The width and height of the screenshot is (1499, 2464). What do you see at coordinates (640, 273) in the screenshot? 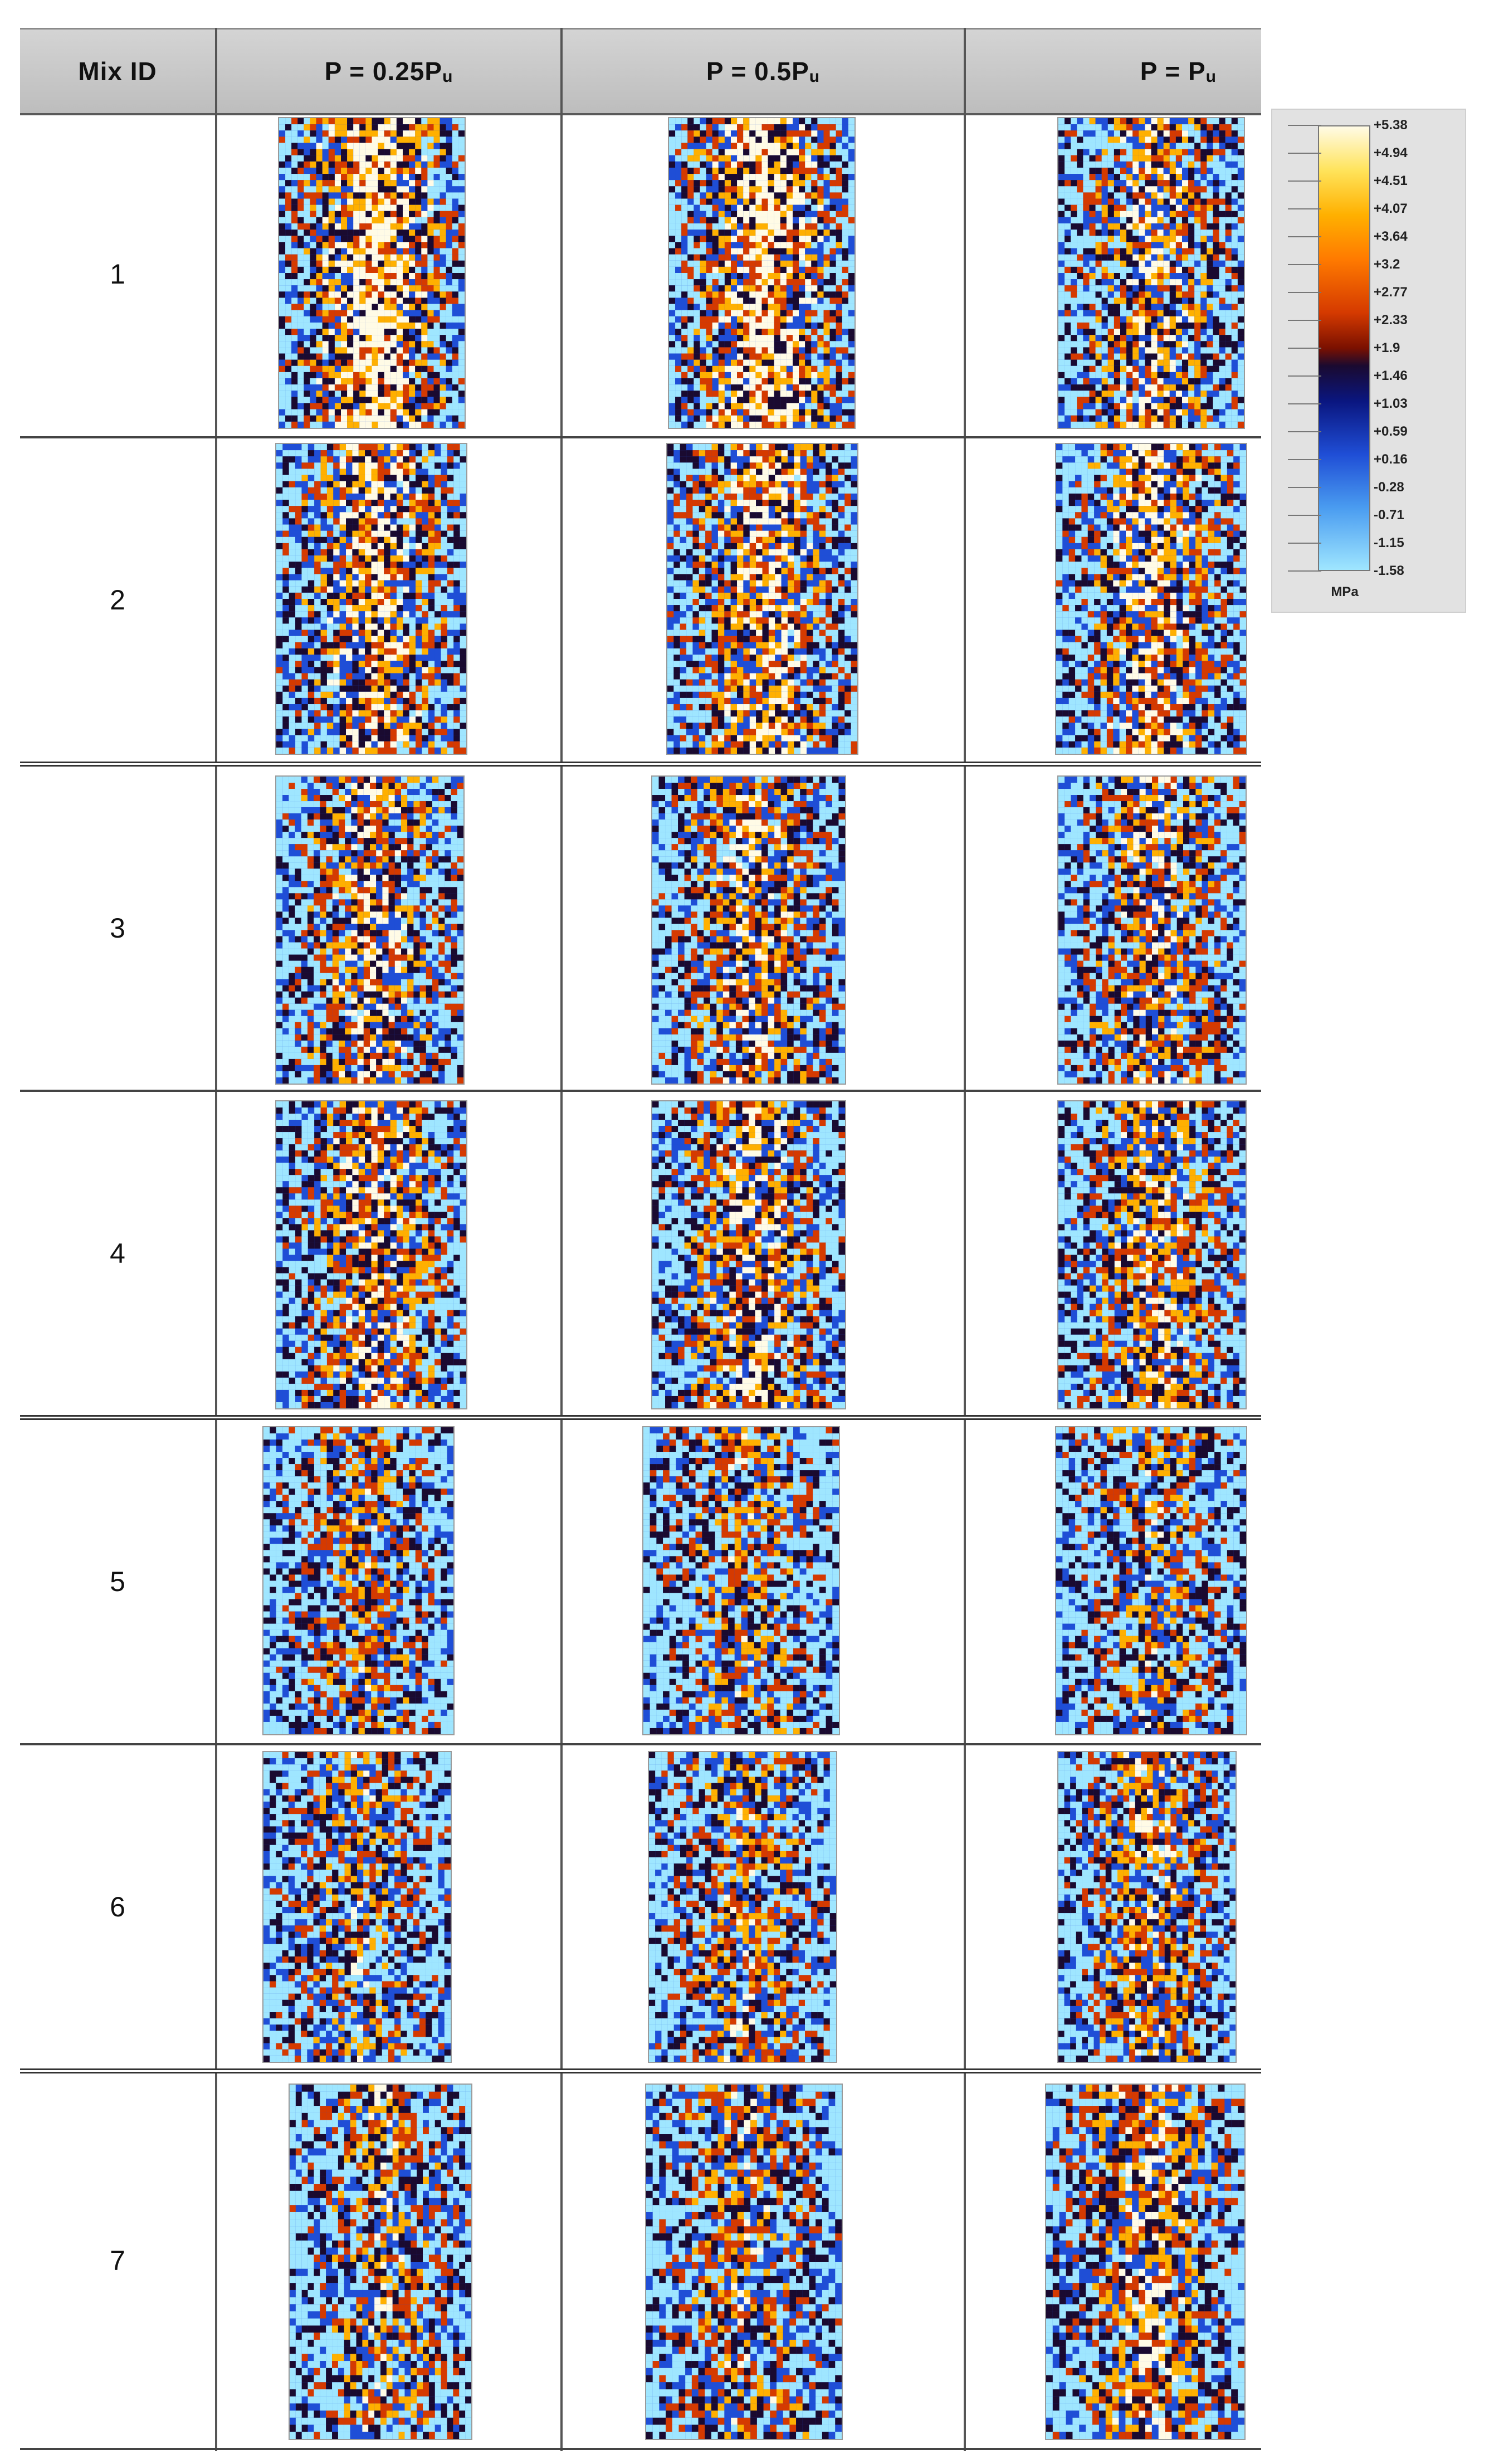
I see `table-row: 1` at bounding box center [640, 273].